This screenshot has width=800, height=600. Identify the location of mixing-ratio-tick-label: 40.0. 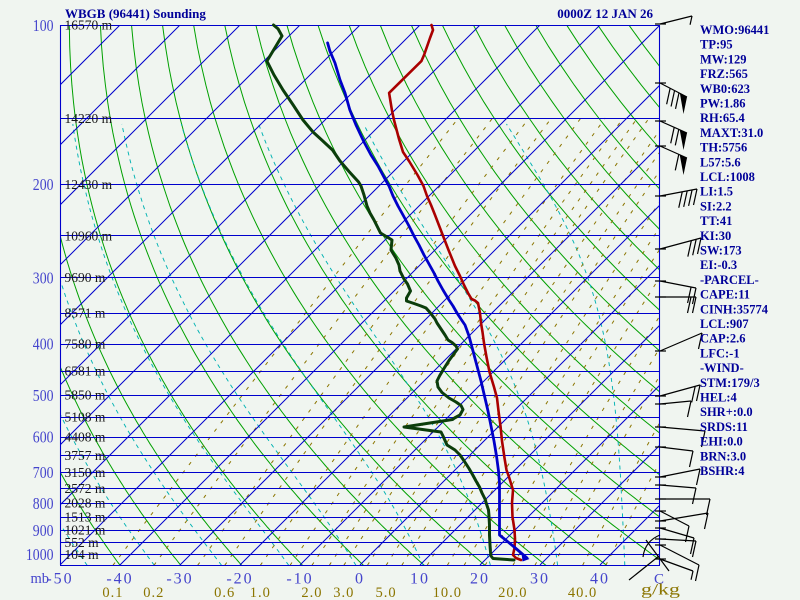
(582, 592).